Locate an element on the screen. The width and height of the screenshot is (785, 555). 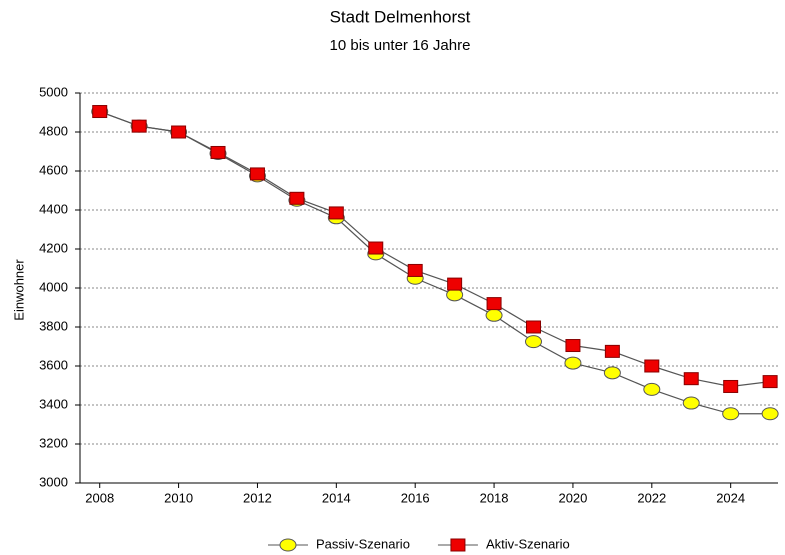
x-tick-label: 2022 is located at coordinates (651, 497).